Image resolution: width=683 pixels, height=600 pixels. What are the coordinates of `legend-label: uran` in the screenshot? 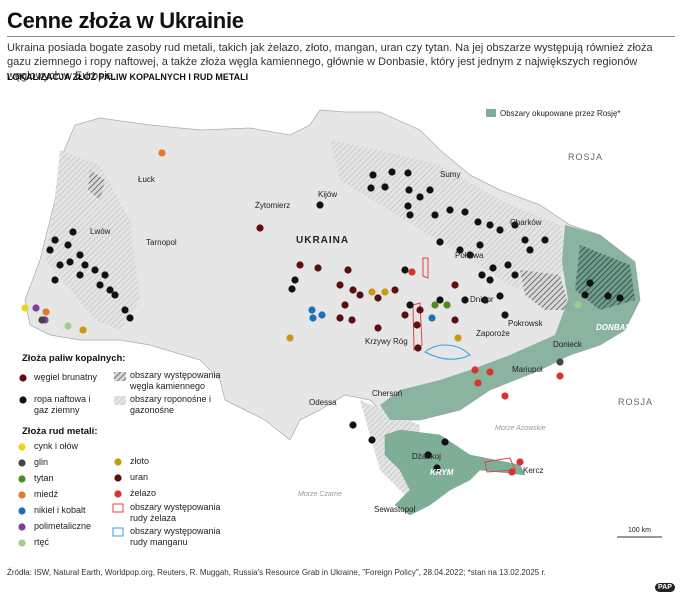 It's located at (139, 477).